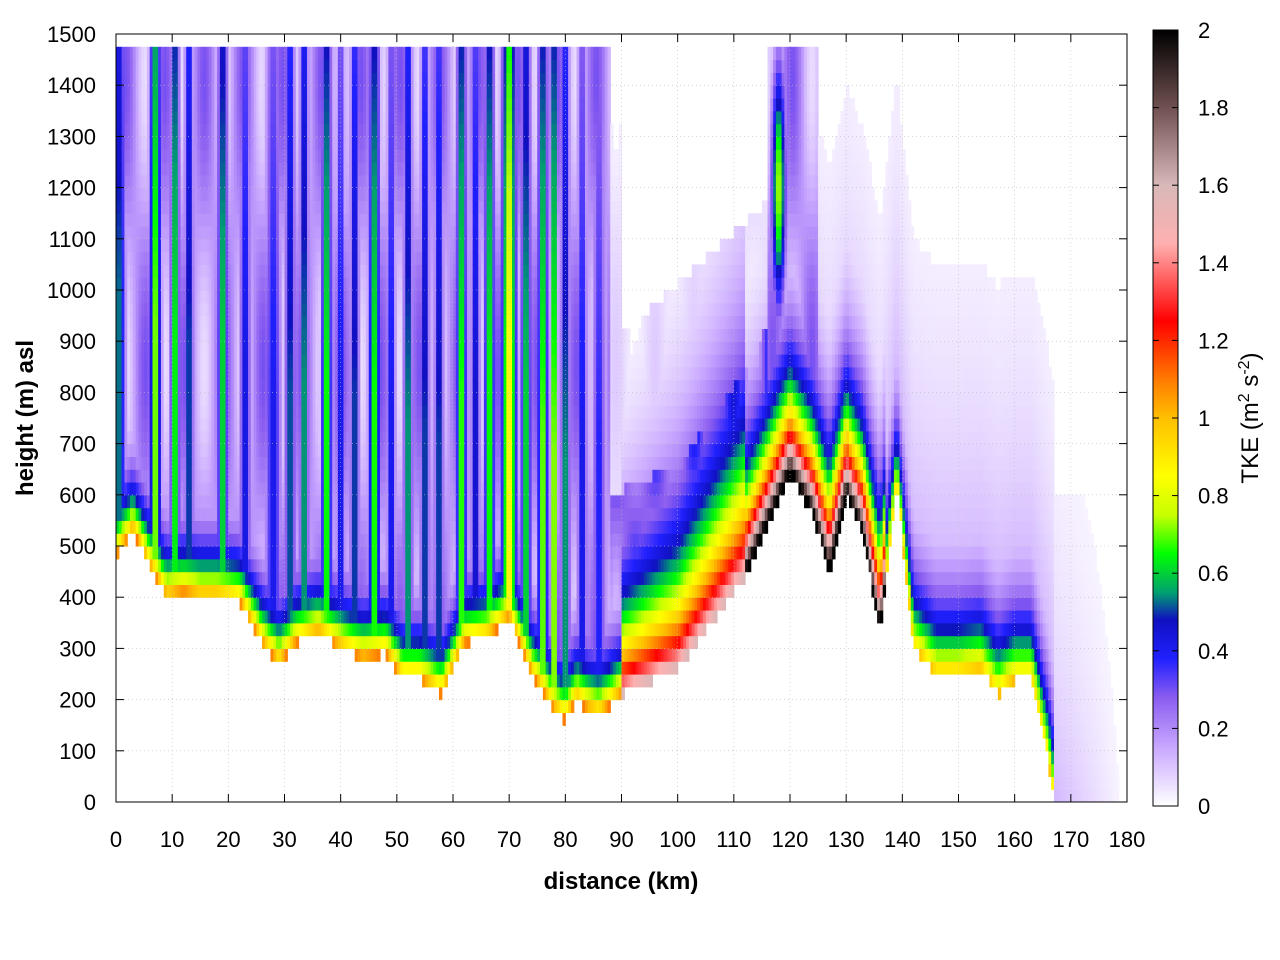 The image size is (1280, 960). What do you see at coordinates (90, 802) in the screenshot?
I see `y-tick-label: 0` at bounding box center [90, 802].